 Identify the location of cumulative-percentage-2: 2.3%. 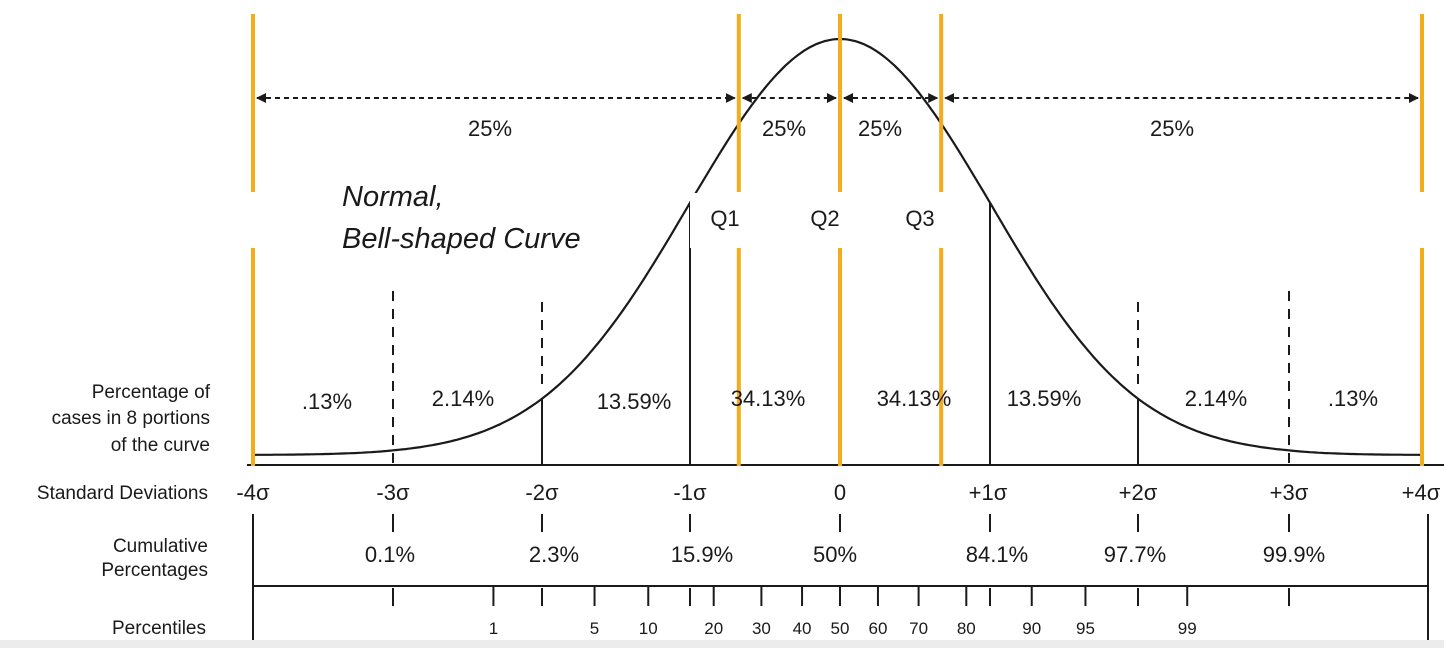
(554, 554).